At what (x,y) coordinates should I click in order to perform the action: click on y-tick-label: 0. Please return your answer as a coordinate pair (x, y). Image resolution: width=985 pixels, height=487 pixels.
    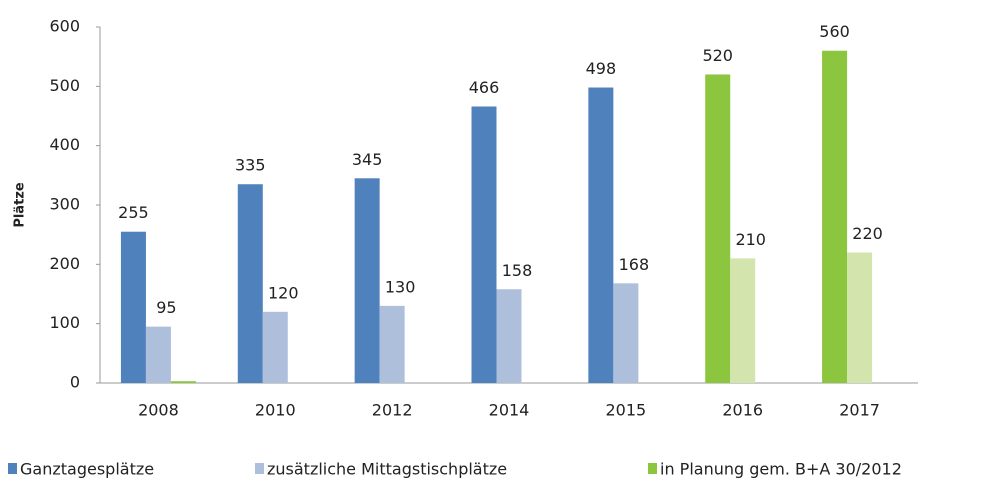
    Looking at the image, I should click on (75, 382).